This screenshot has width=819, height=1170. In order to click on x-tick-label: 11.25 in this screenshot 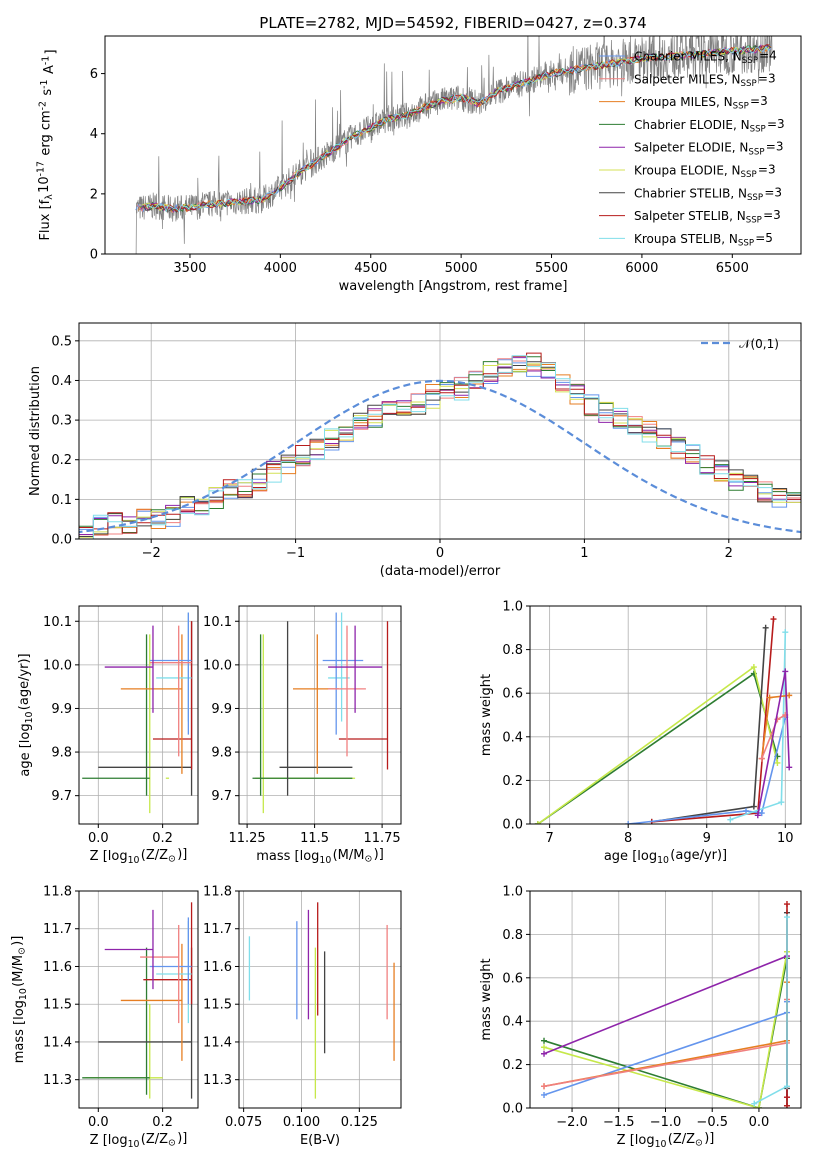, I will do `click(246, 838)`.